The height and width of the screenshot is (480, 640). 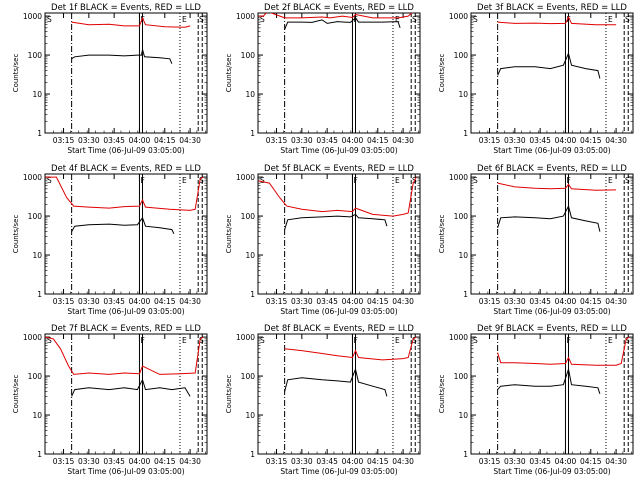 What do you see at coordinates (339, 8) in the screenshot?
I see `panel-title: Det 2f BLACK = Events, RED = LLD` at bounding box center [339, 8].